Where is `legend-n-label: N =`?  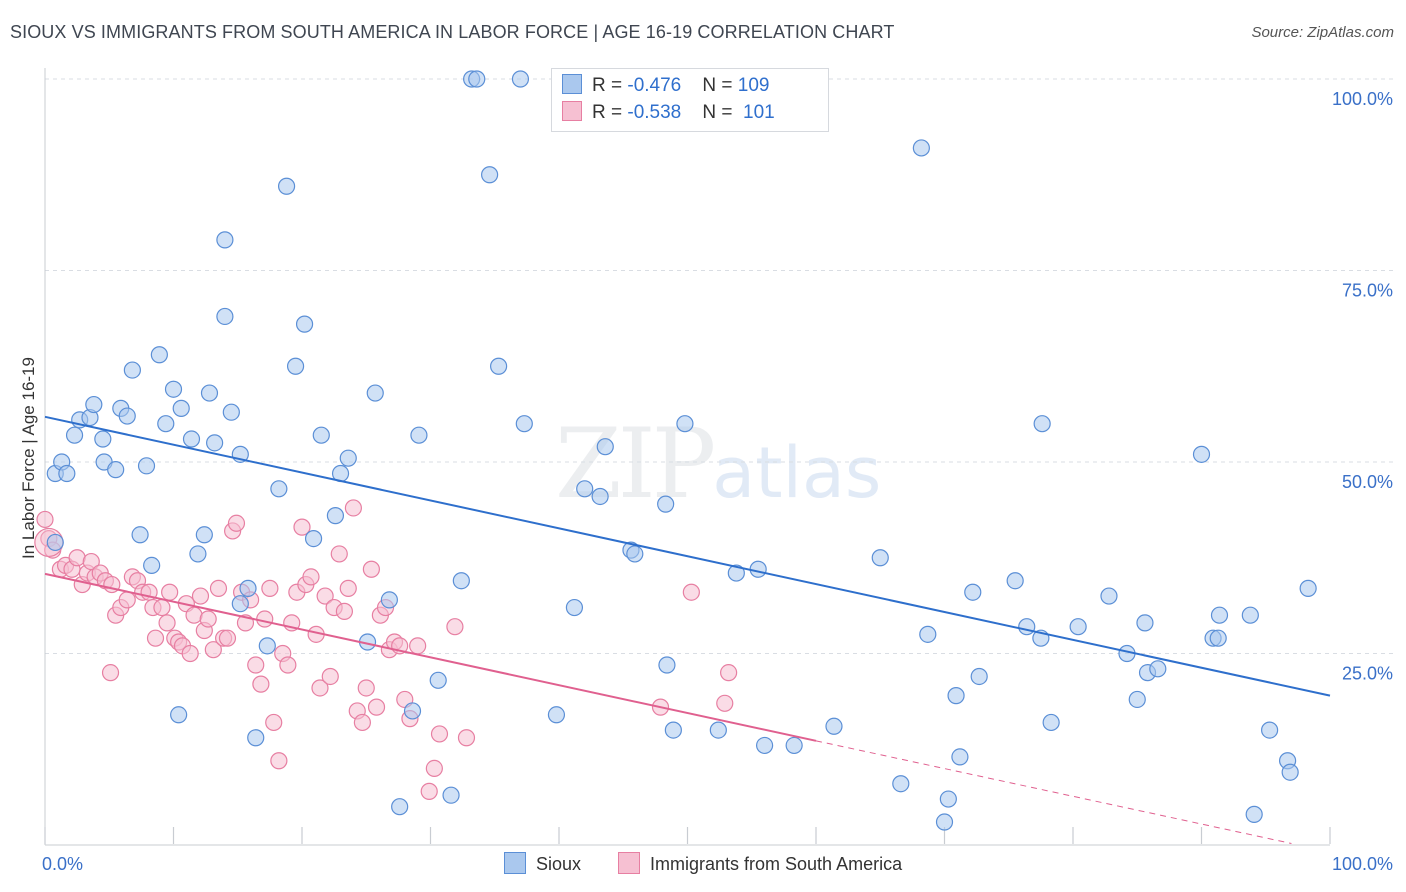
legend-n-label: N = is located at coordinates (720, 112).